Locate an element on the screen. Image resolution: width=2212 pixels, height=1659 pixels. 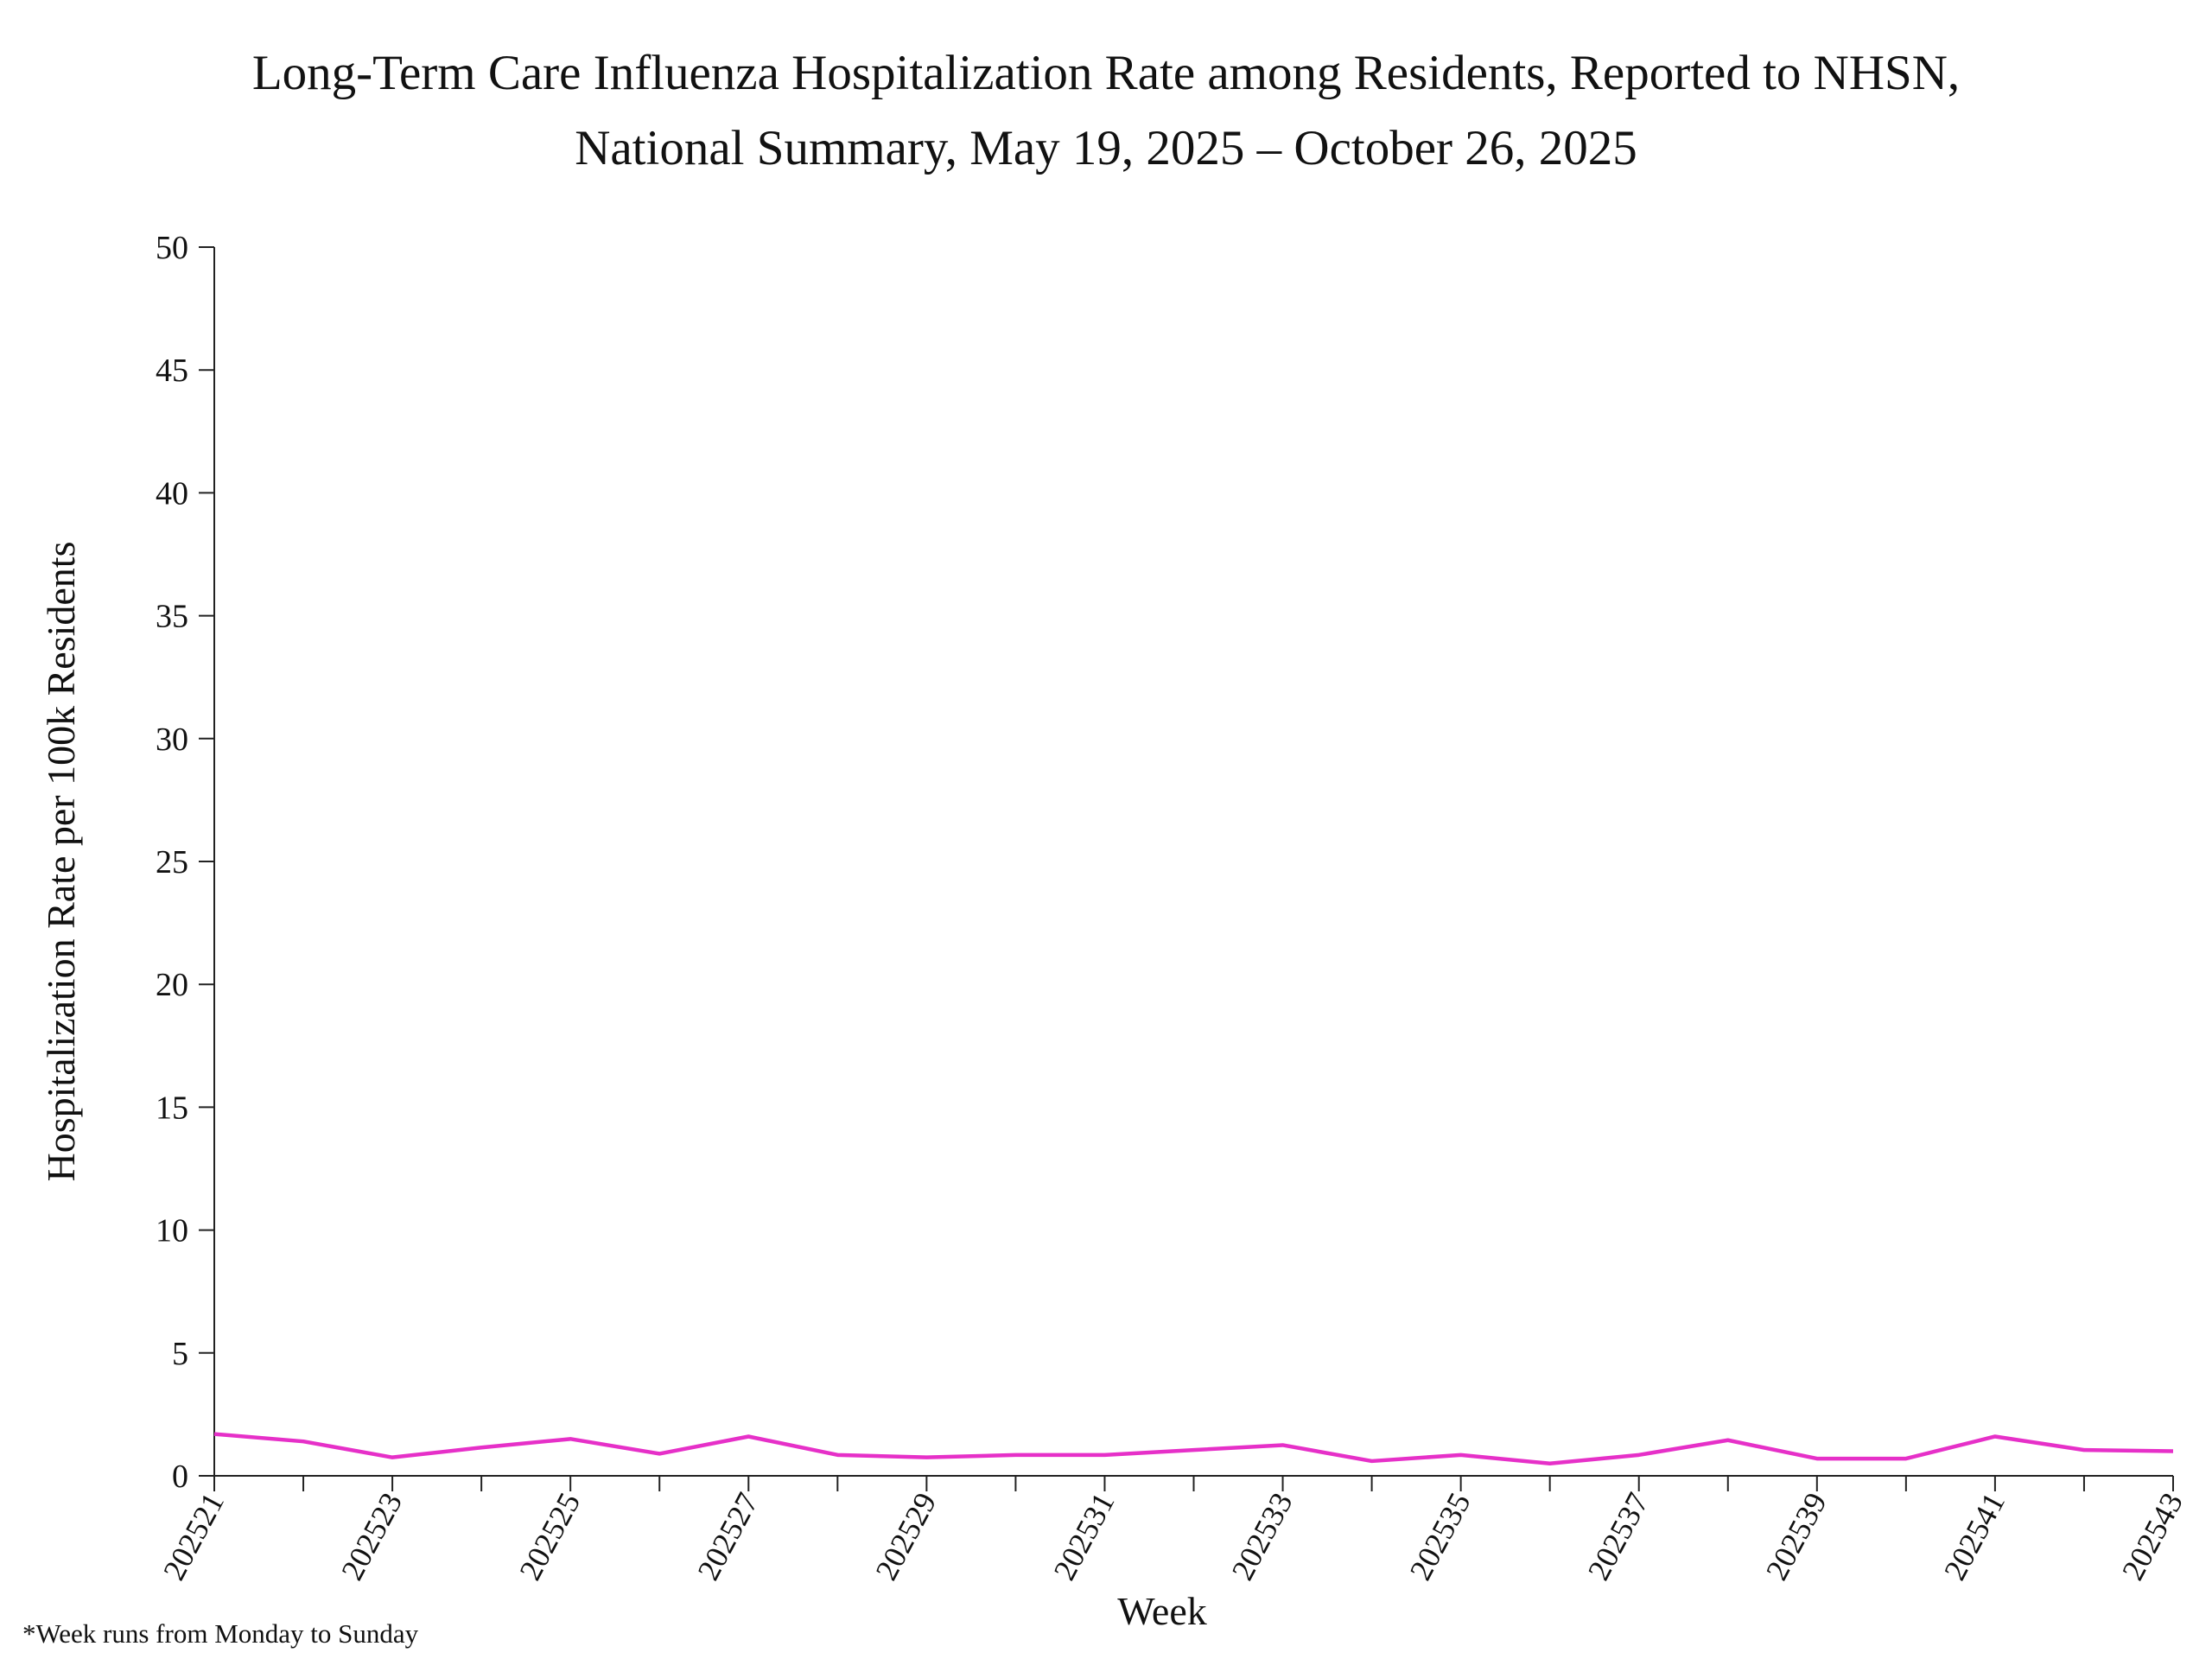
y-axis-label: Hospitalization Rate per 100k Residents is located at coordinates (61, 862).